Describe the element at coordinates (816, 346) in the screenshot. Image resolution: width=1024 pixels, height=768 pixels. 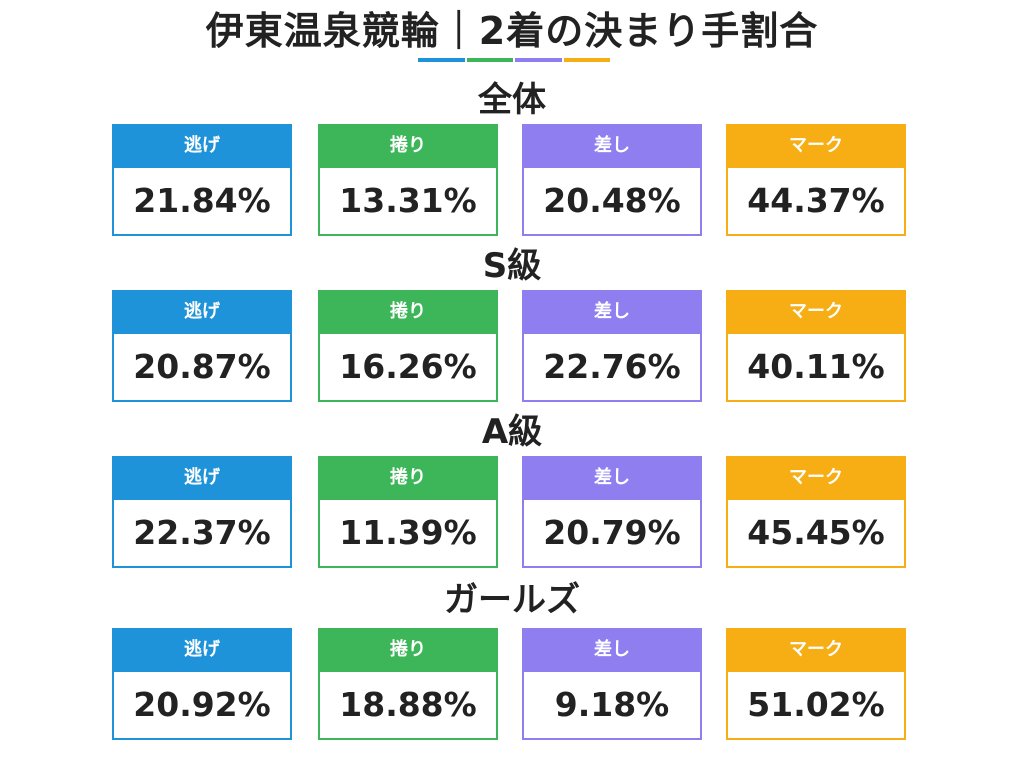
I see `value-card: マーク 40.11%` at that location.